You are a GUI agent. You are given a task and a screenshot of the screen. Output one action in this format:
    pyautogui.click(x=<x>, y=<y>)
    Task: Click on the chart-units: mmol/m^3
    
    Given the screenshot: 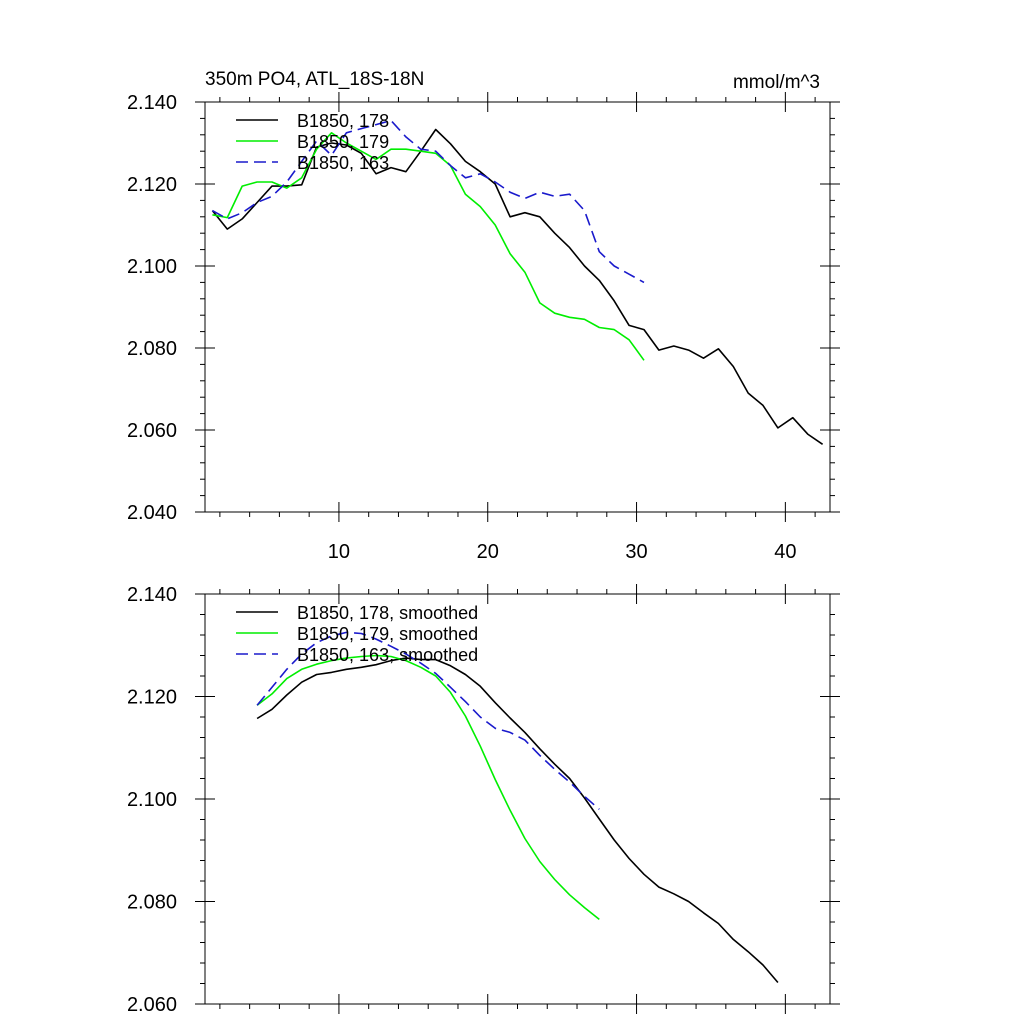 What is the action you would take?
    pyautogui.click(x=776, y=82)
    